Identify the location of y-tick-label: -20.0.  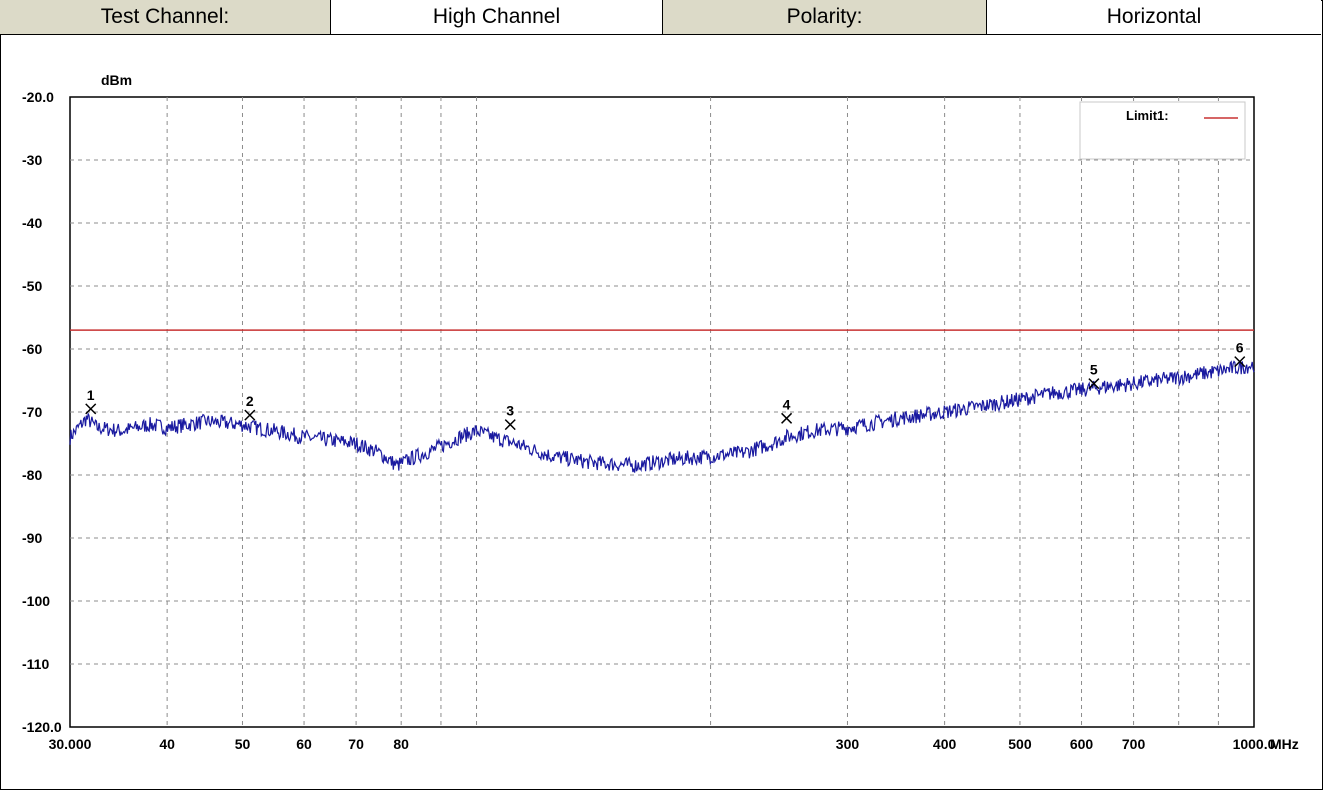
(38, 97).